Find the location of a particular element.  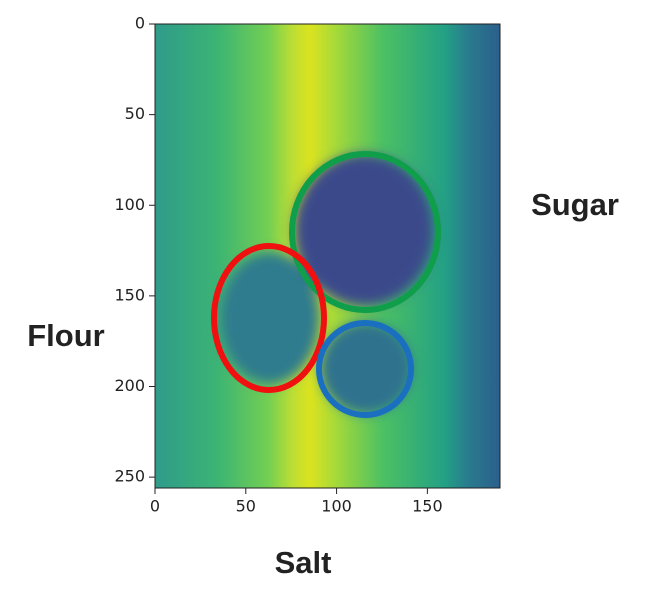

y-tick-label: 0 is located at coordinates (140, 23).